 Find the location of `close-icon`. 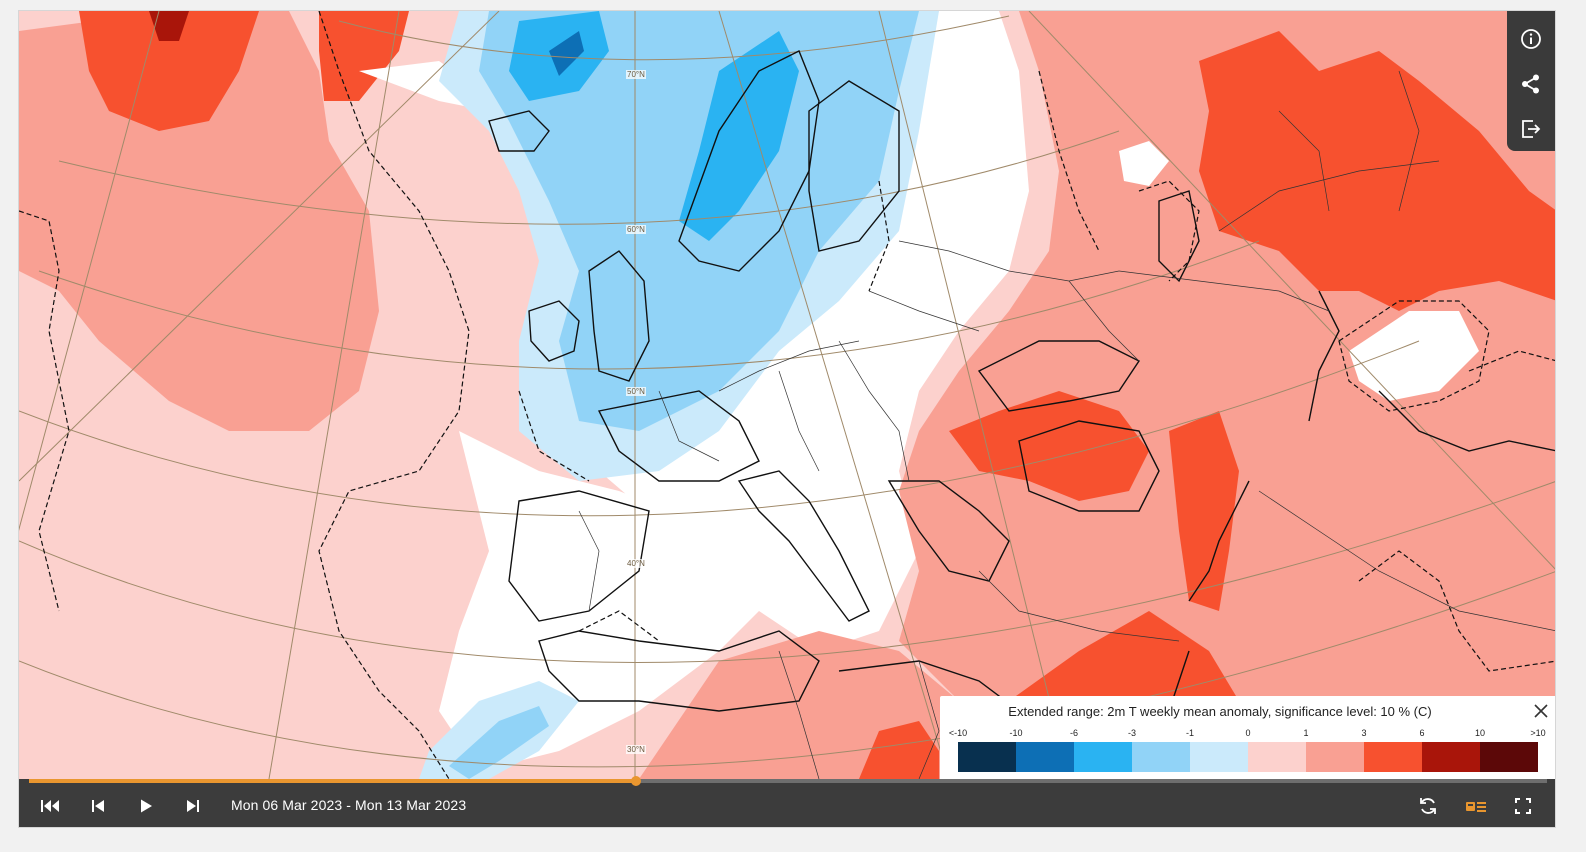

close-icon is located at coordinates (1541, 711).